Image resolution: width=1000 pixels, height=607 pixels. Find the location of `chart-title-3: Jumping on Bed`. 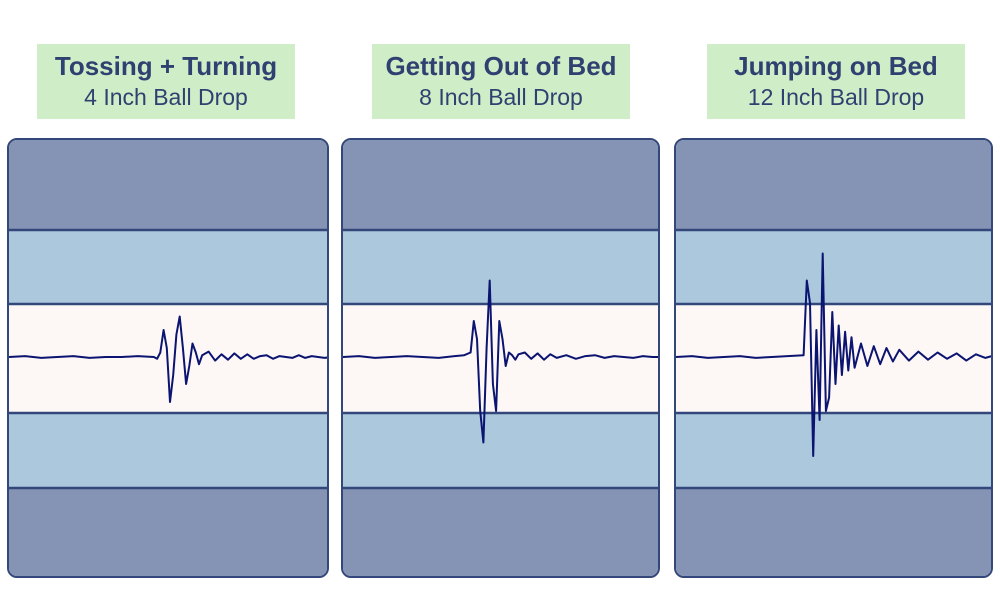

chart-title-3: Jumping on Bed is located at coordinates (836, 66).